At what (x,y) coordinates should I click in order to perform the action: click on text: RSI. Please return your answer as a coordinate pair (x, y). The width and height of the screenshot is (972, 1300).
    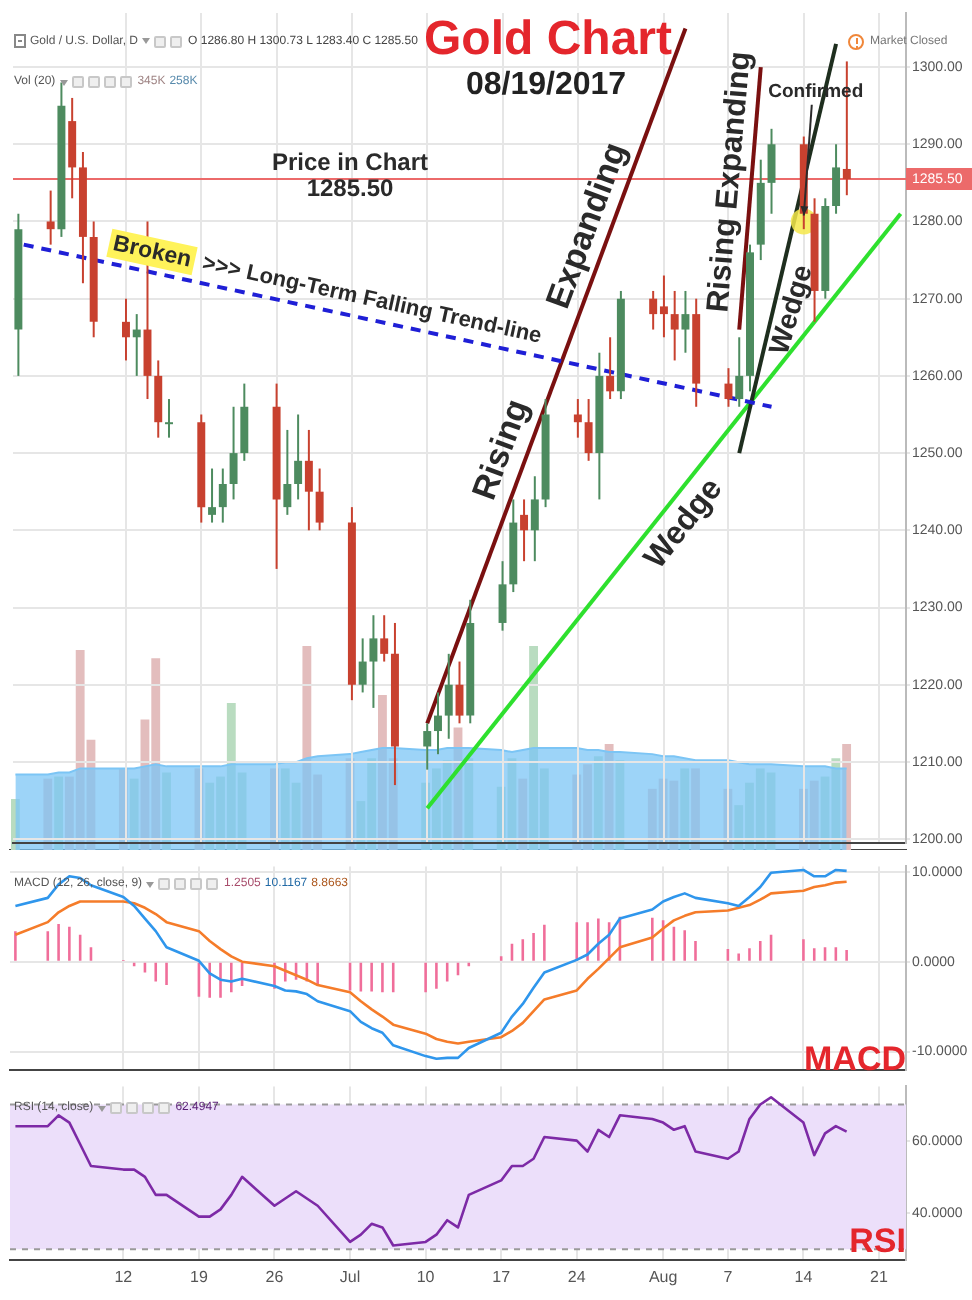
    Looking at the image, I should click on (877, 1241).